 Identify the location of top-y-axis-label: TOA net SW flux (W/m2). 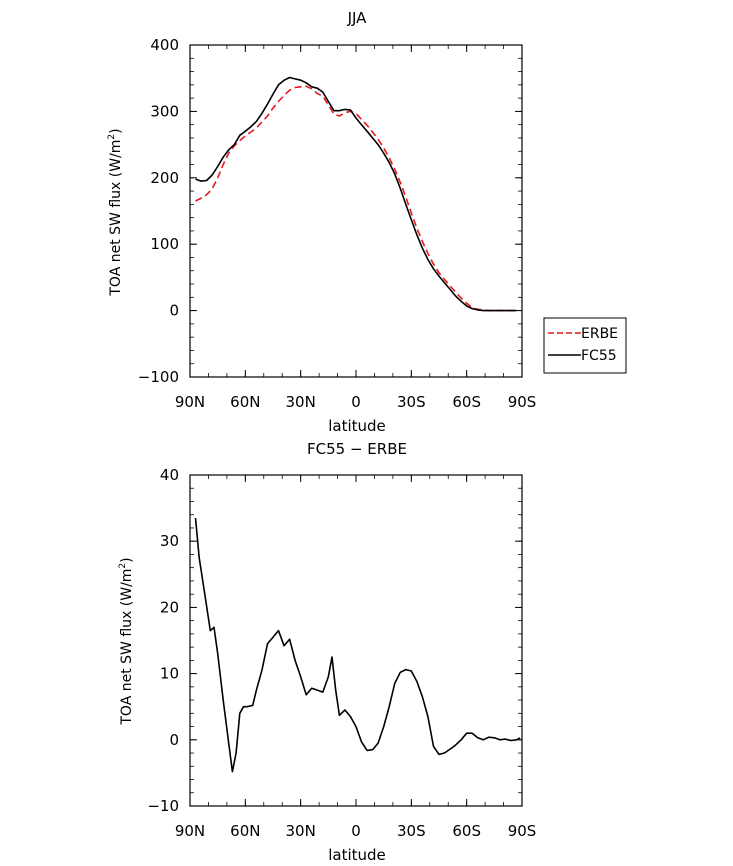
(115, 212).